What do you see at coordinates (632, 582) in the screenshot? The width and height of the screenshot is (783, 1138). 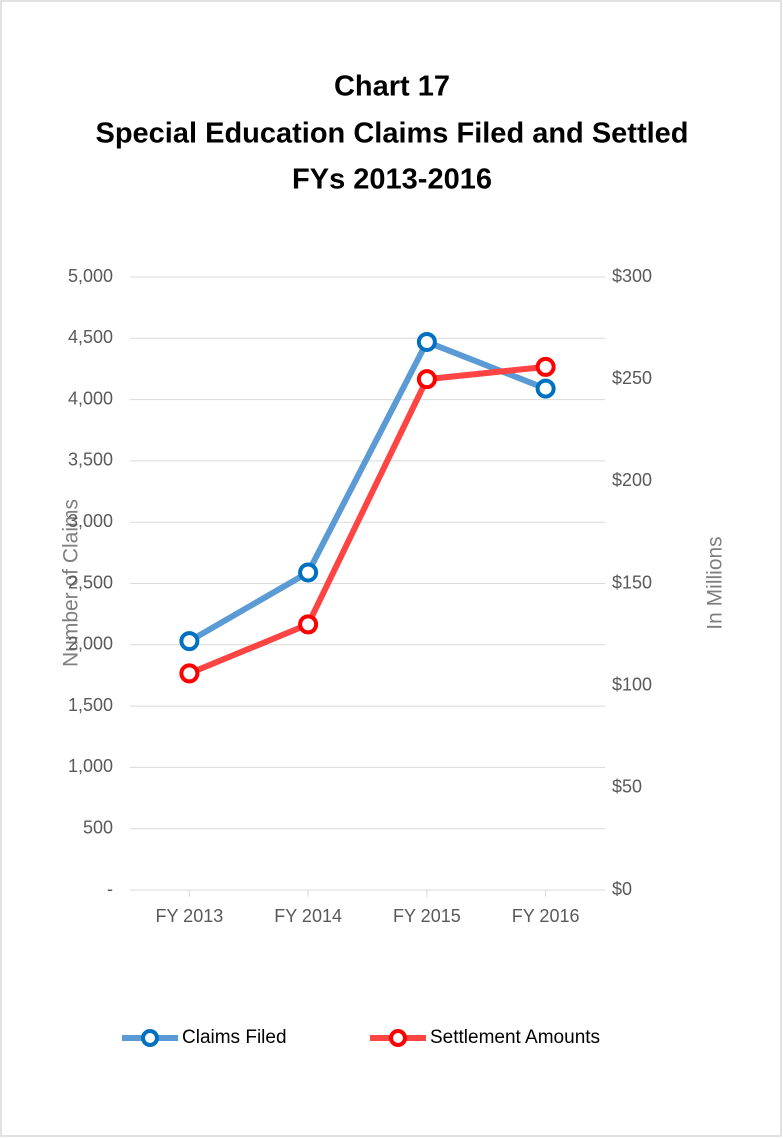 I see `y2-tick-label: $150` at bounding box center [632, 582].